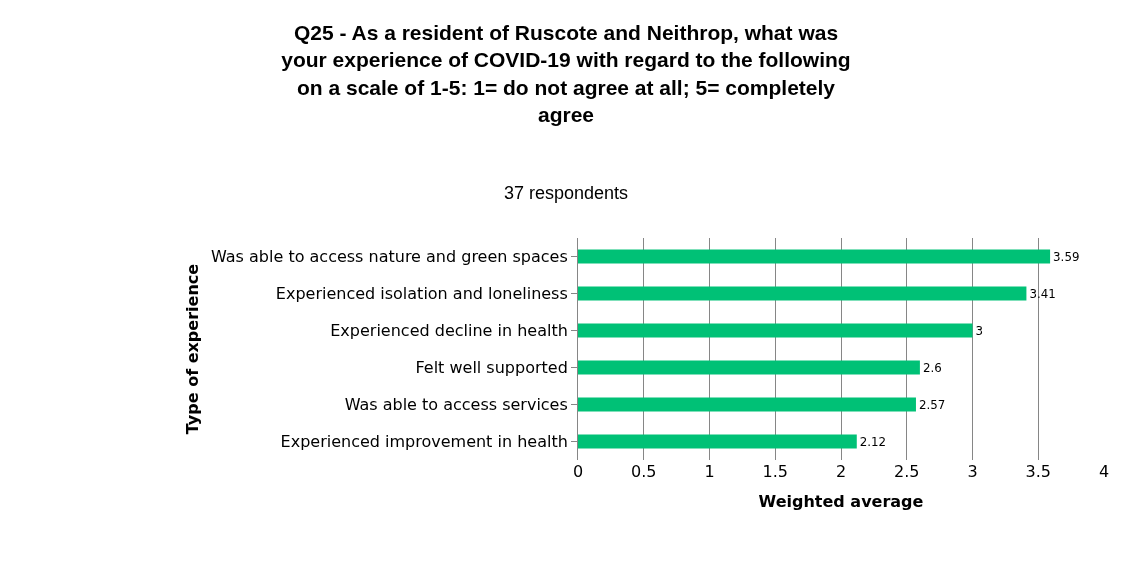 The image size is (1132, 579). Describe the element at coordinates (456, 405) in the screenshot. I see `y-tick-label: Was able to access services` at that location.